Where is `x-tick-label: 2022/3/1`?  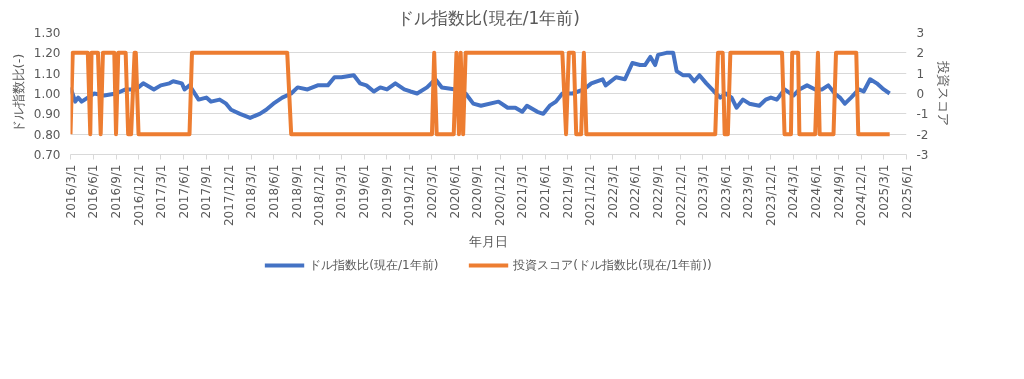 x-tick-label: 2022/3/1 is located at coordinates (612, 191).